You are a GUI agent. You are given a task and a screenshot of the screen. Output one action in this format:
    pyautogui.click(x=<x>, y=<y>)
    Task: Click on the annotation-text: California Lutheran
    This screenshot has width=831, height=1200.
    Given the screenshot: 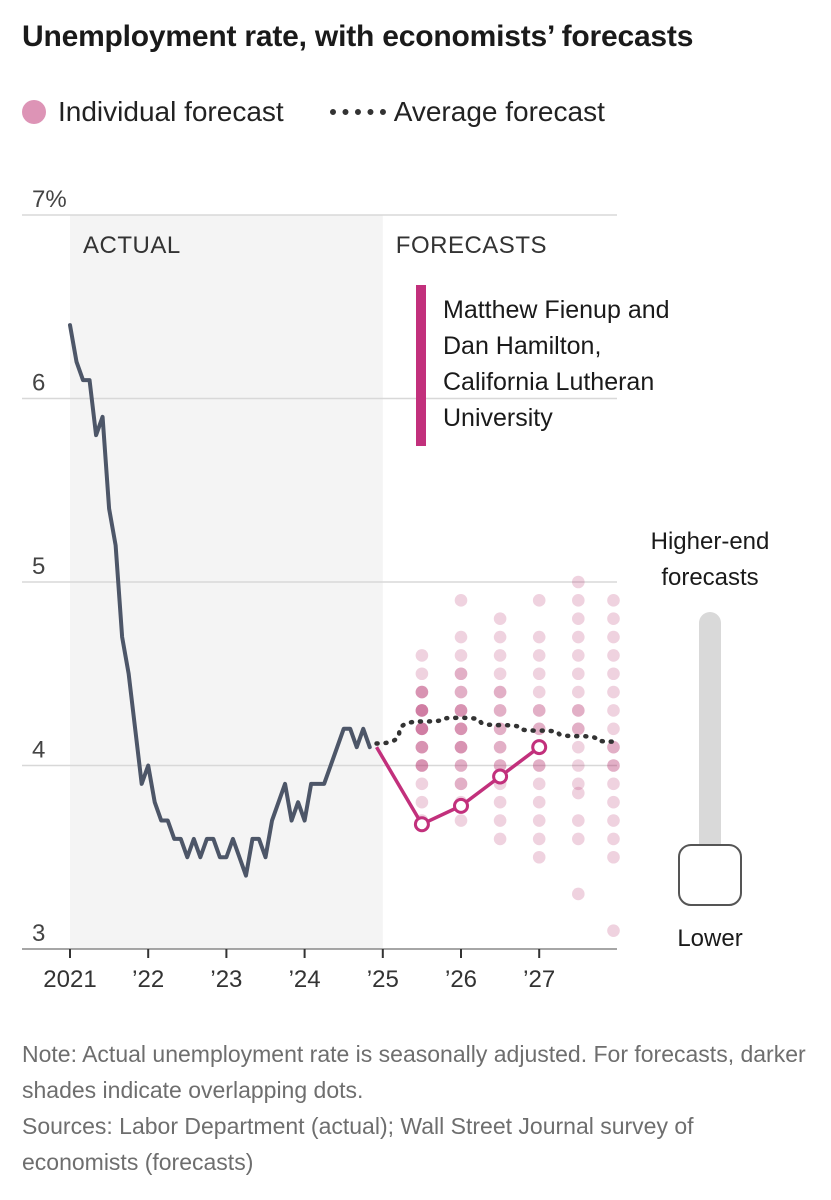 What is the action you would take?
    pyautogui.click(x=548, y=382)
    